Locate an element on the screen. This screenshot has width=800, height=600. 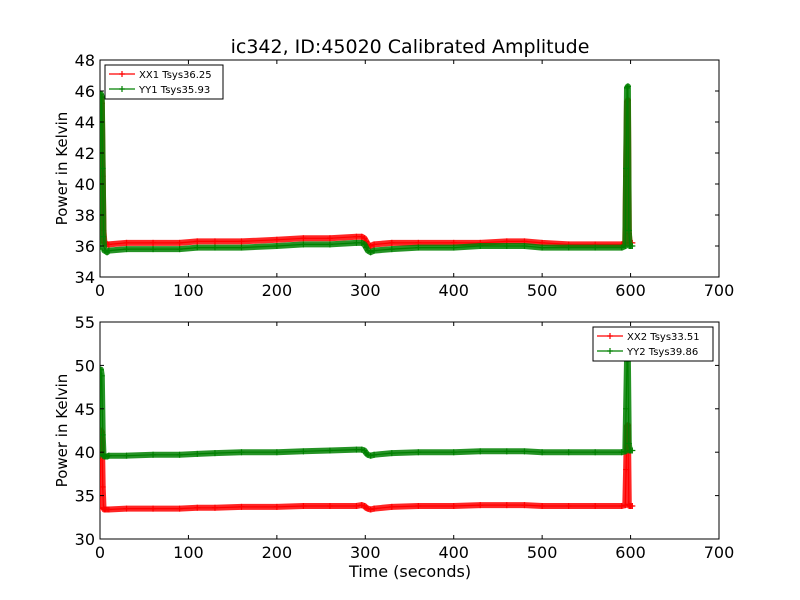
y-tick-label: 38 is located at coordinates (85, 215).